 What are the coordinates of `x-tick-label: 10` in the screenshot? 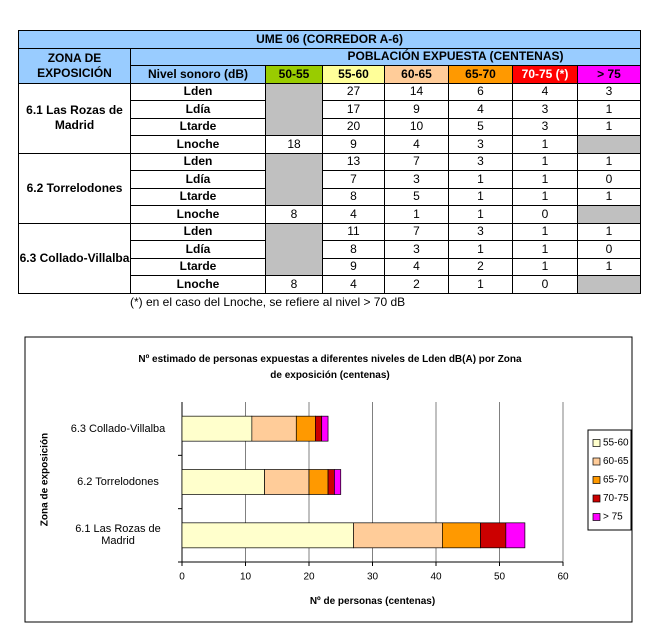 It's located at (246, 577).